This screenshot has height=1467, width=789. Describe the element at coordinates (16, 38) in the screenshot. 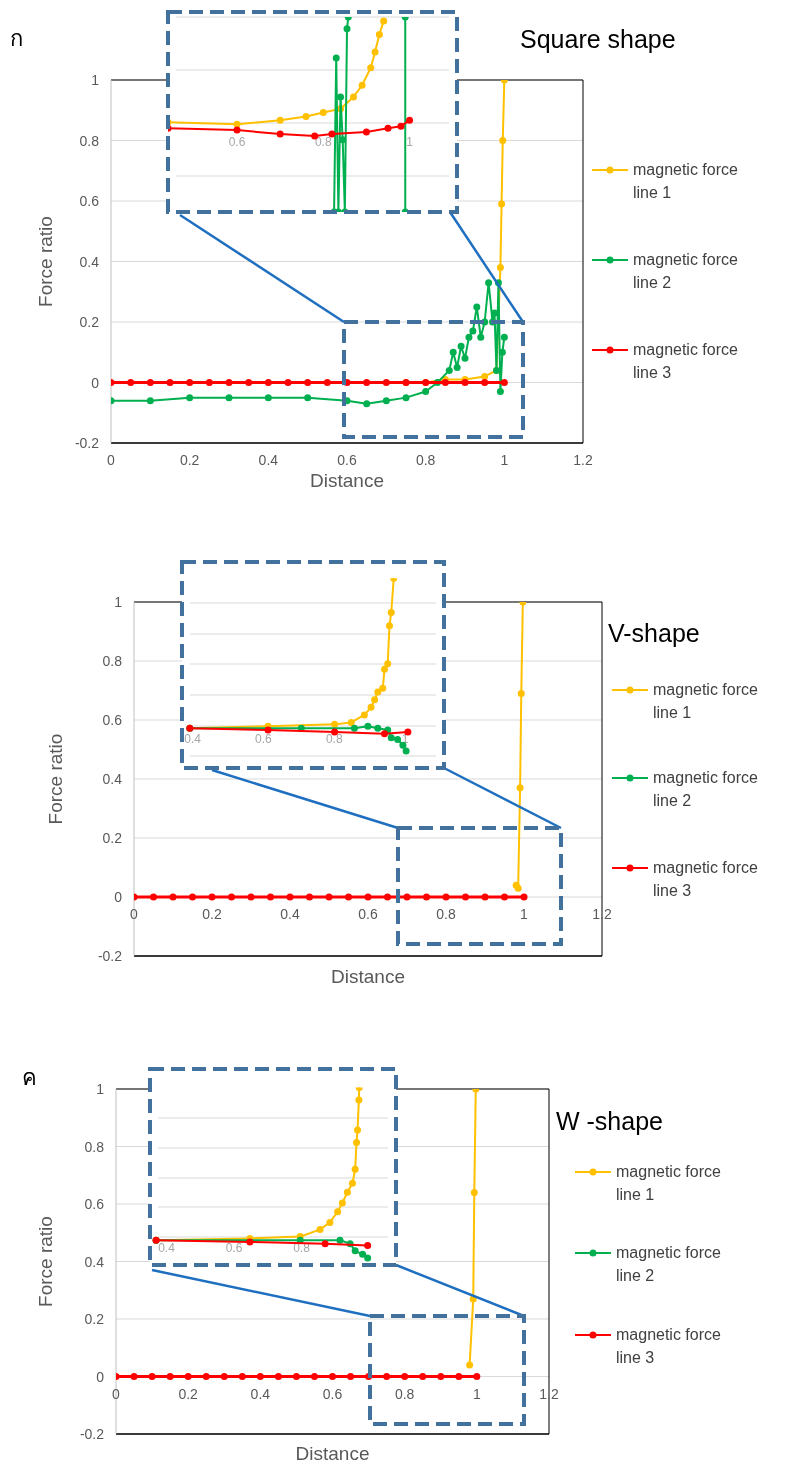

I see `text: ก` at that location.